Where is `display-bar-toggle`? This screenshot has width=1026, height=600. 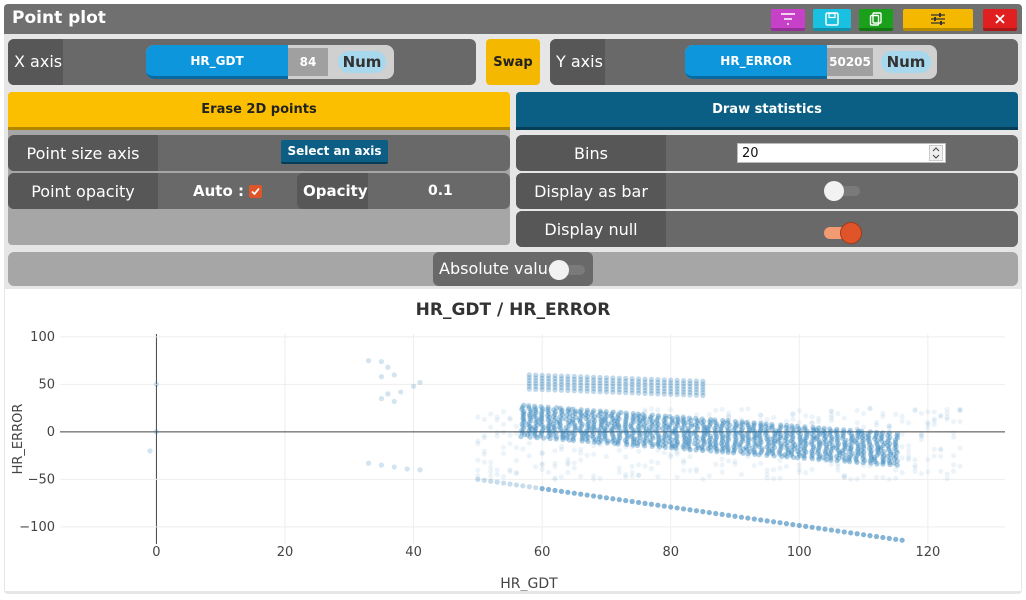 display-bar-toggle is located at coordinates (842, 191).